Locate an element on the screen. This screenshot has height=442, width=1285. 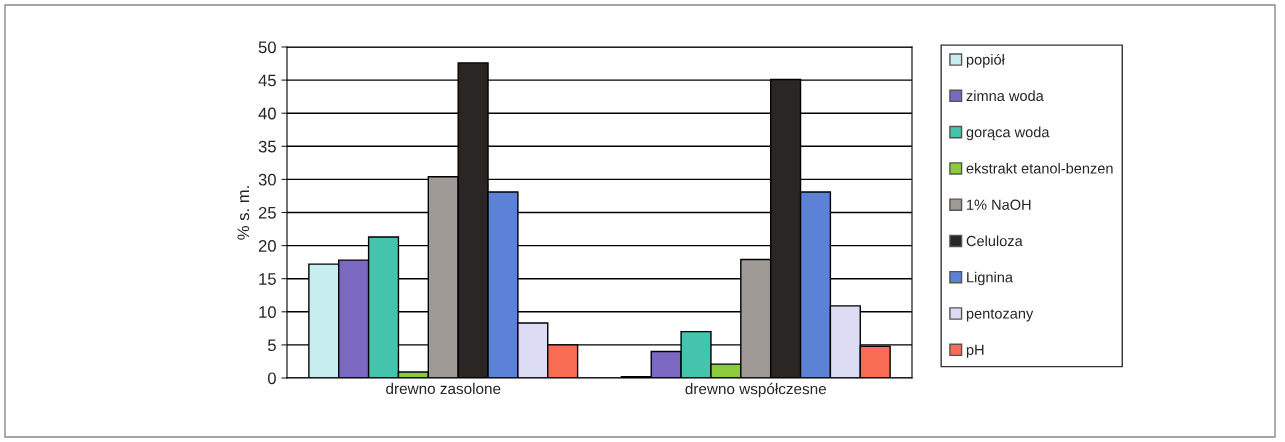
y-axis-title: % s. m. is located at coordinates (243, 213).